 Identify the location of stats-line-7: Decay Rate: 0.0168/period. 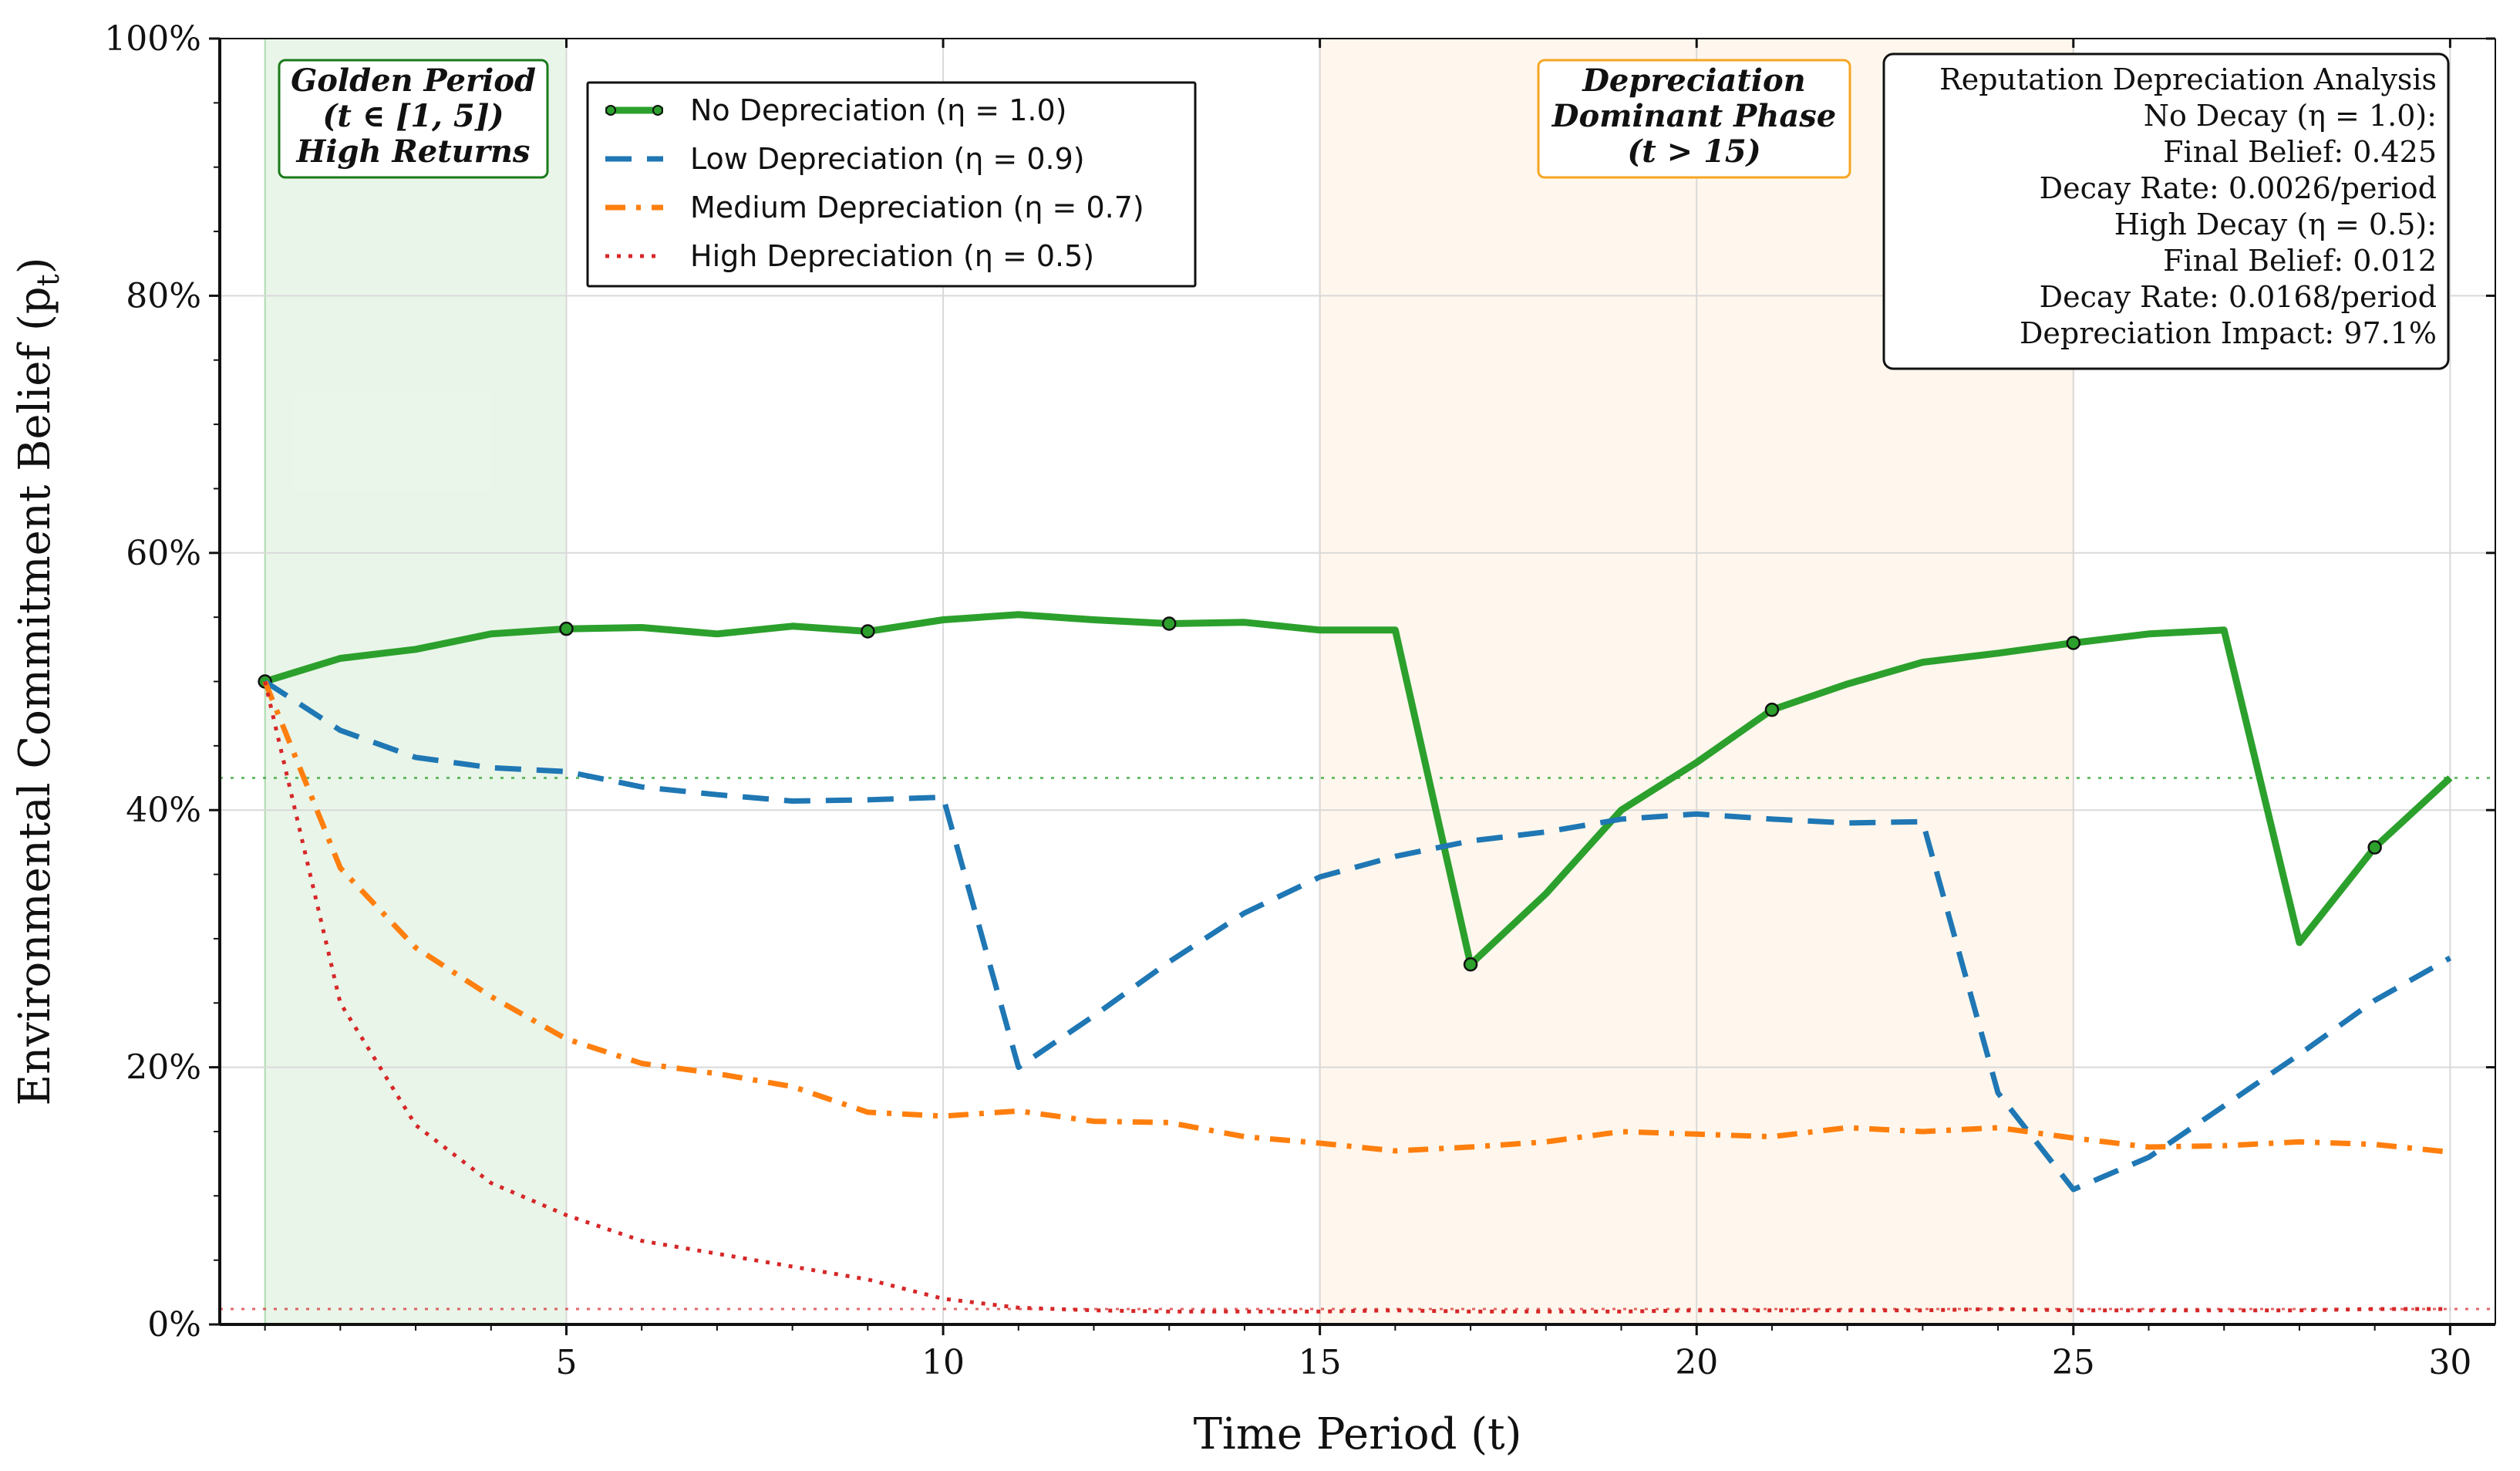
(2238, 297).